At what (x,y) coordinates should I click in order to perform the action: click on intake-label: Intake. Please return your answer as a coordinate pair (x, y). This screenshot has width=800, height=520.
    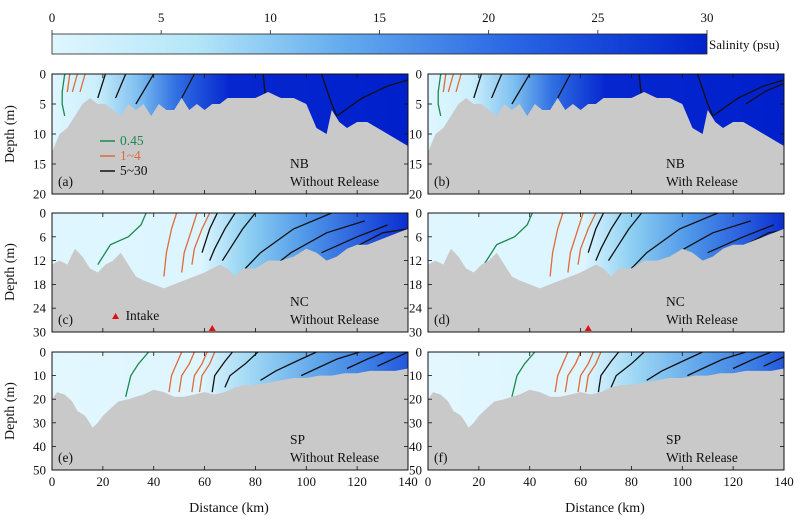
    Looking at the image, I should click on (143, 315).